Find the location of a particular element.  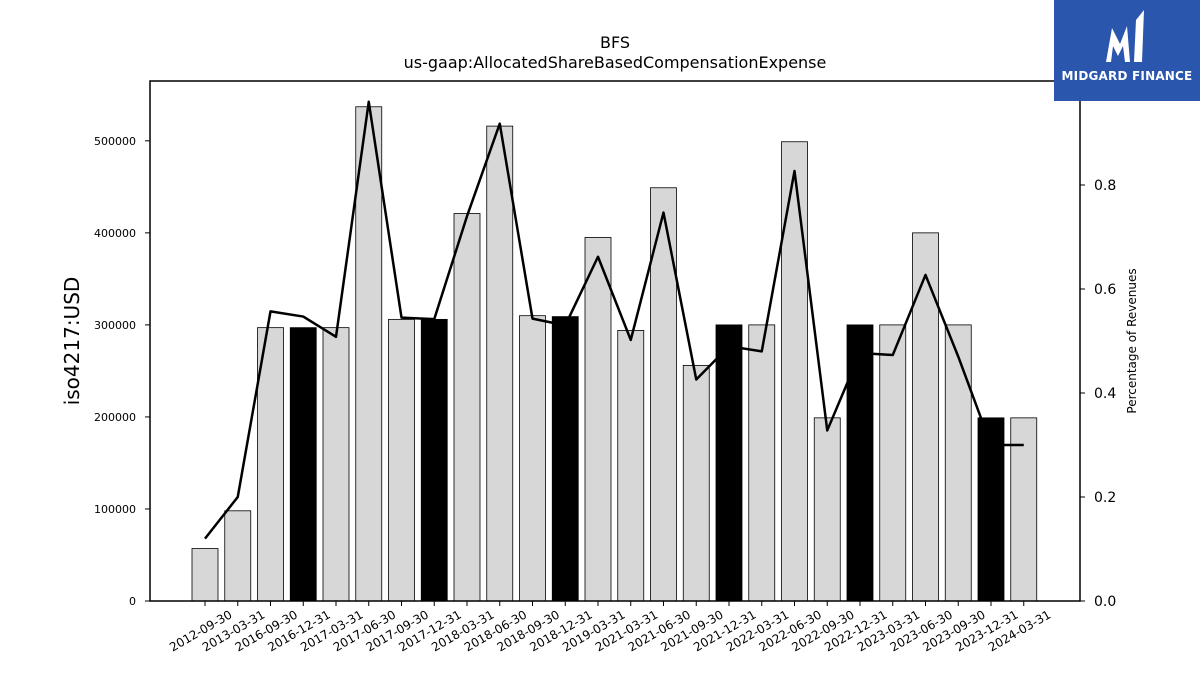

y-axis-left: 0 100000 200000 300000 400000 500000 is located at coordinates (122, 371).